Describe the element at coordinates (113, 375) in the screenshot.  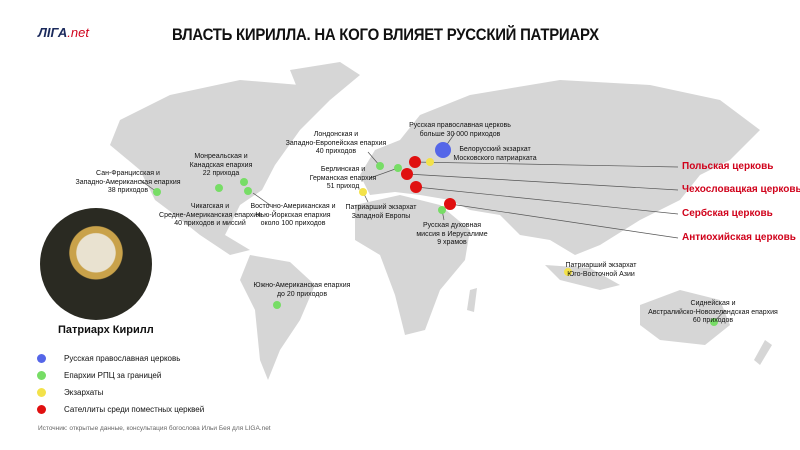
I see `legend-label: Епархии РПЦ за границей` at that location.